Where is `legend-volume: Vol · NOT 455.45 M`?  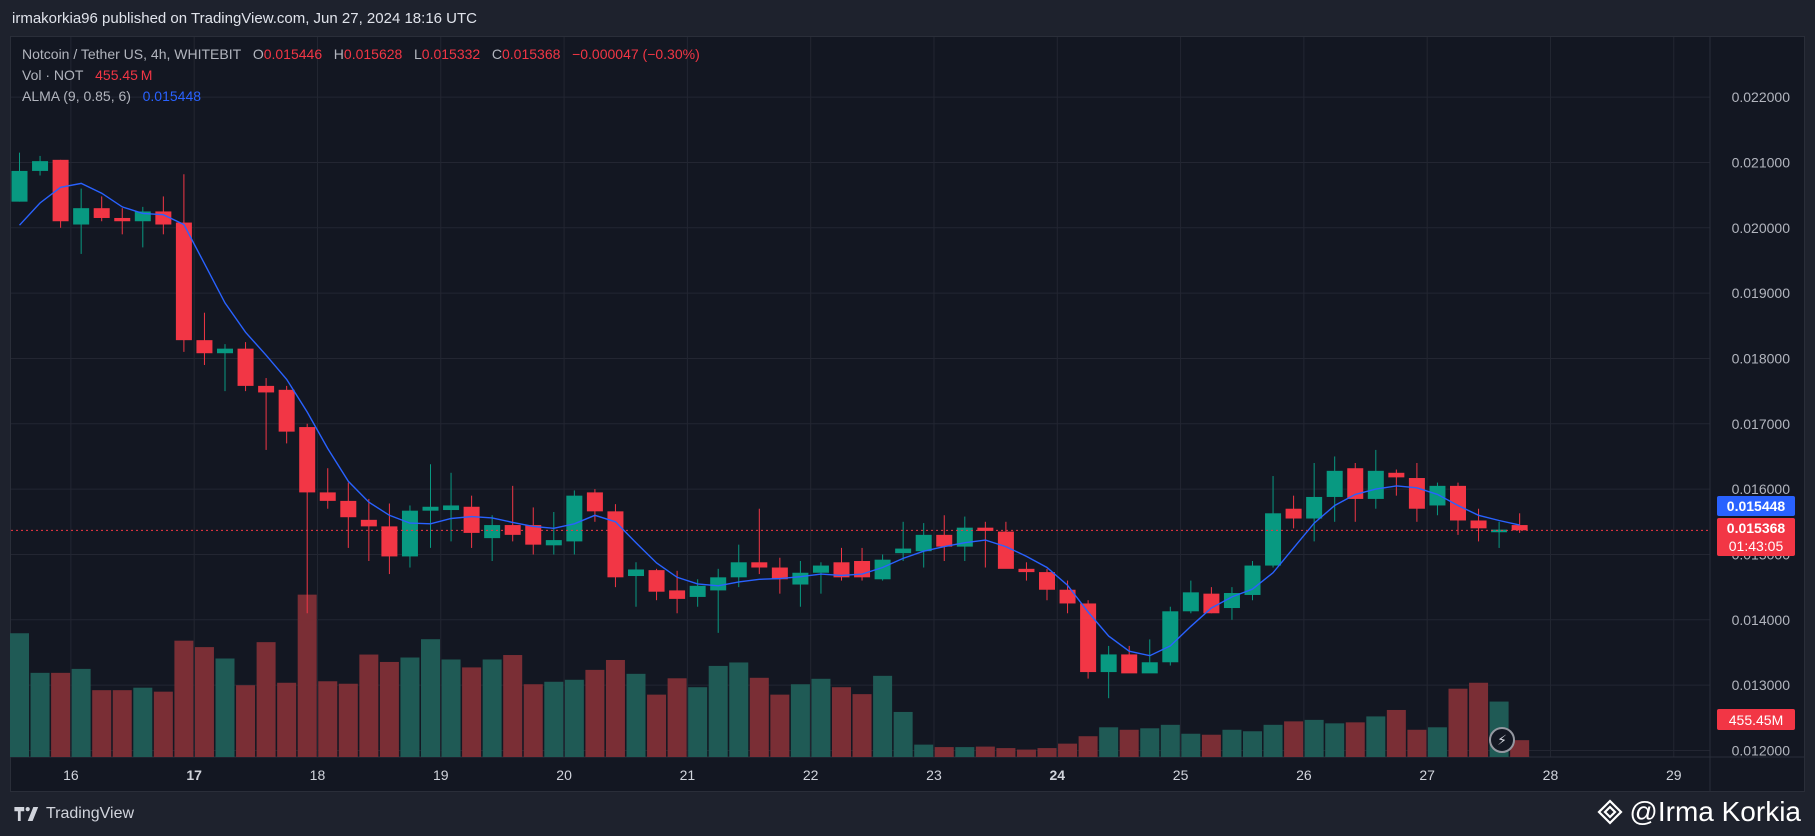 legend-volume: Vol · NOT 455.45 M is located at coordinates (361, 75).